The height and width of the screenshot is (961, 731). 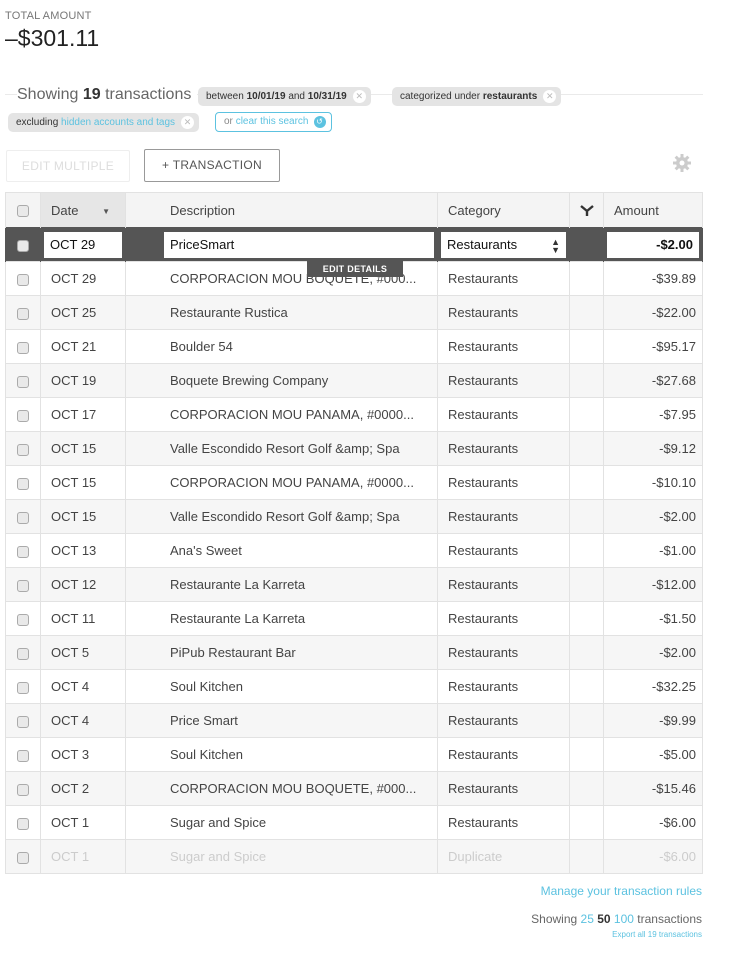 What do you see at coordinates (621, 891) in the screenshot?
I see `manage-rules-link: Manage your transaction rules` at bounding box center [621, 891].